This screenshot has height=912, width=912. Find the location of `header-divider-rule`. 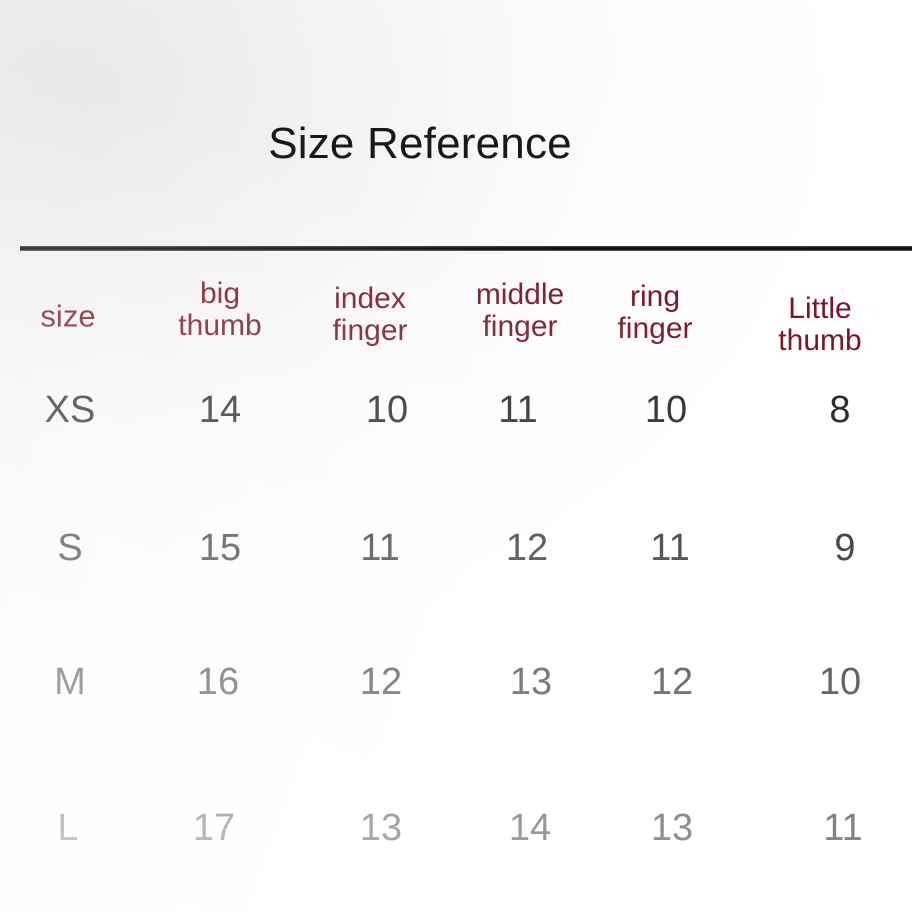

header-divider-rule is located at coordinates (466, 248).